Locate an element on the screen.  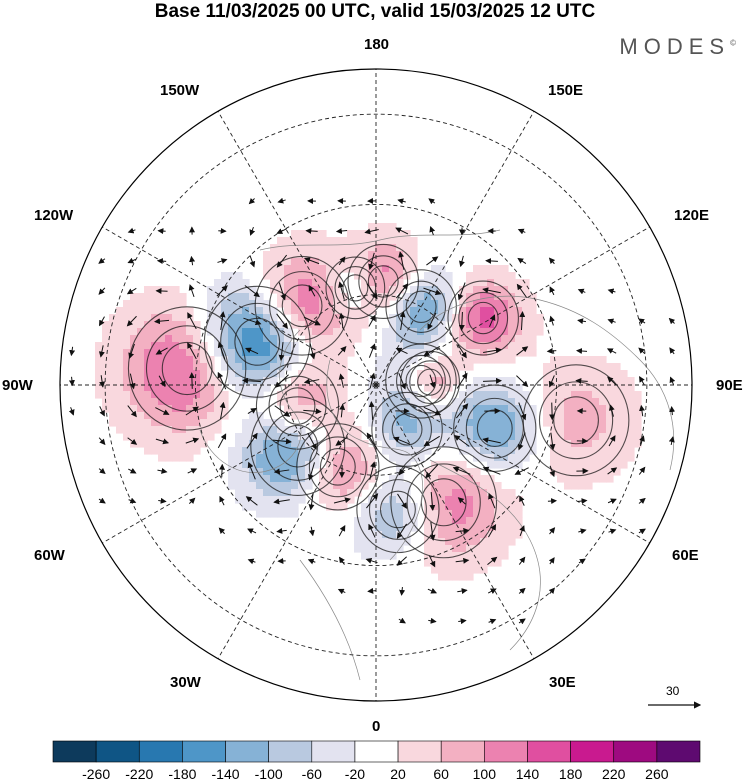
contour-line is located at coordinates (483, 318).